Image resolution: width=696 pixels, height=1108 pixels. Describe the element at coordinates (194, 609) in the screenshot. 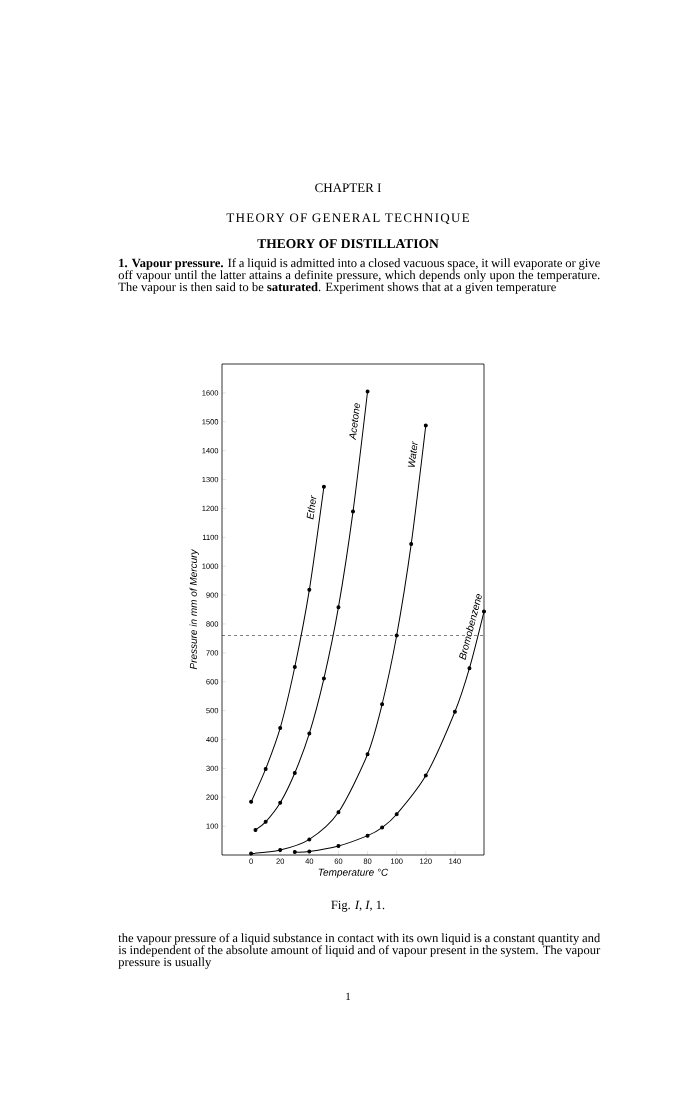

I see `y-axis-title: Pressure in mm of Mercury` at that location.